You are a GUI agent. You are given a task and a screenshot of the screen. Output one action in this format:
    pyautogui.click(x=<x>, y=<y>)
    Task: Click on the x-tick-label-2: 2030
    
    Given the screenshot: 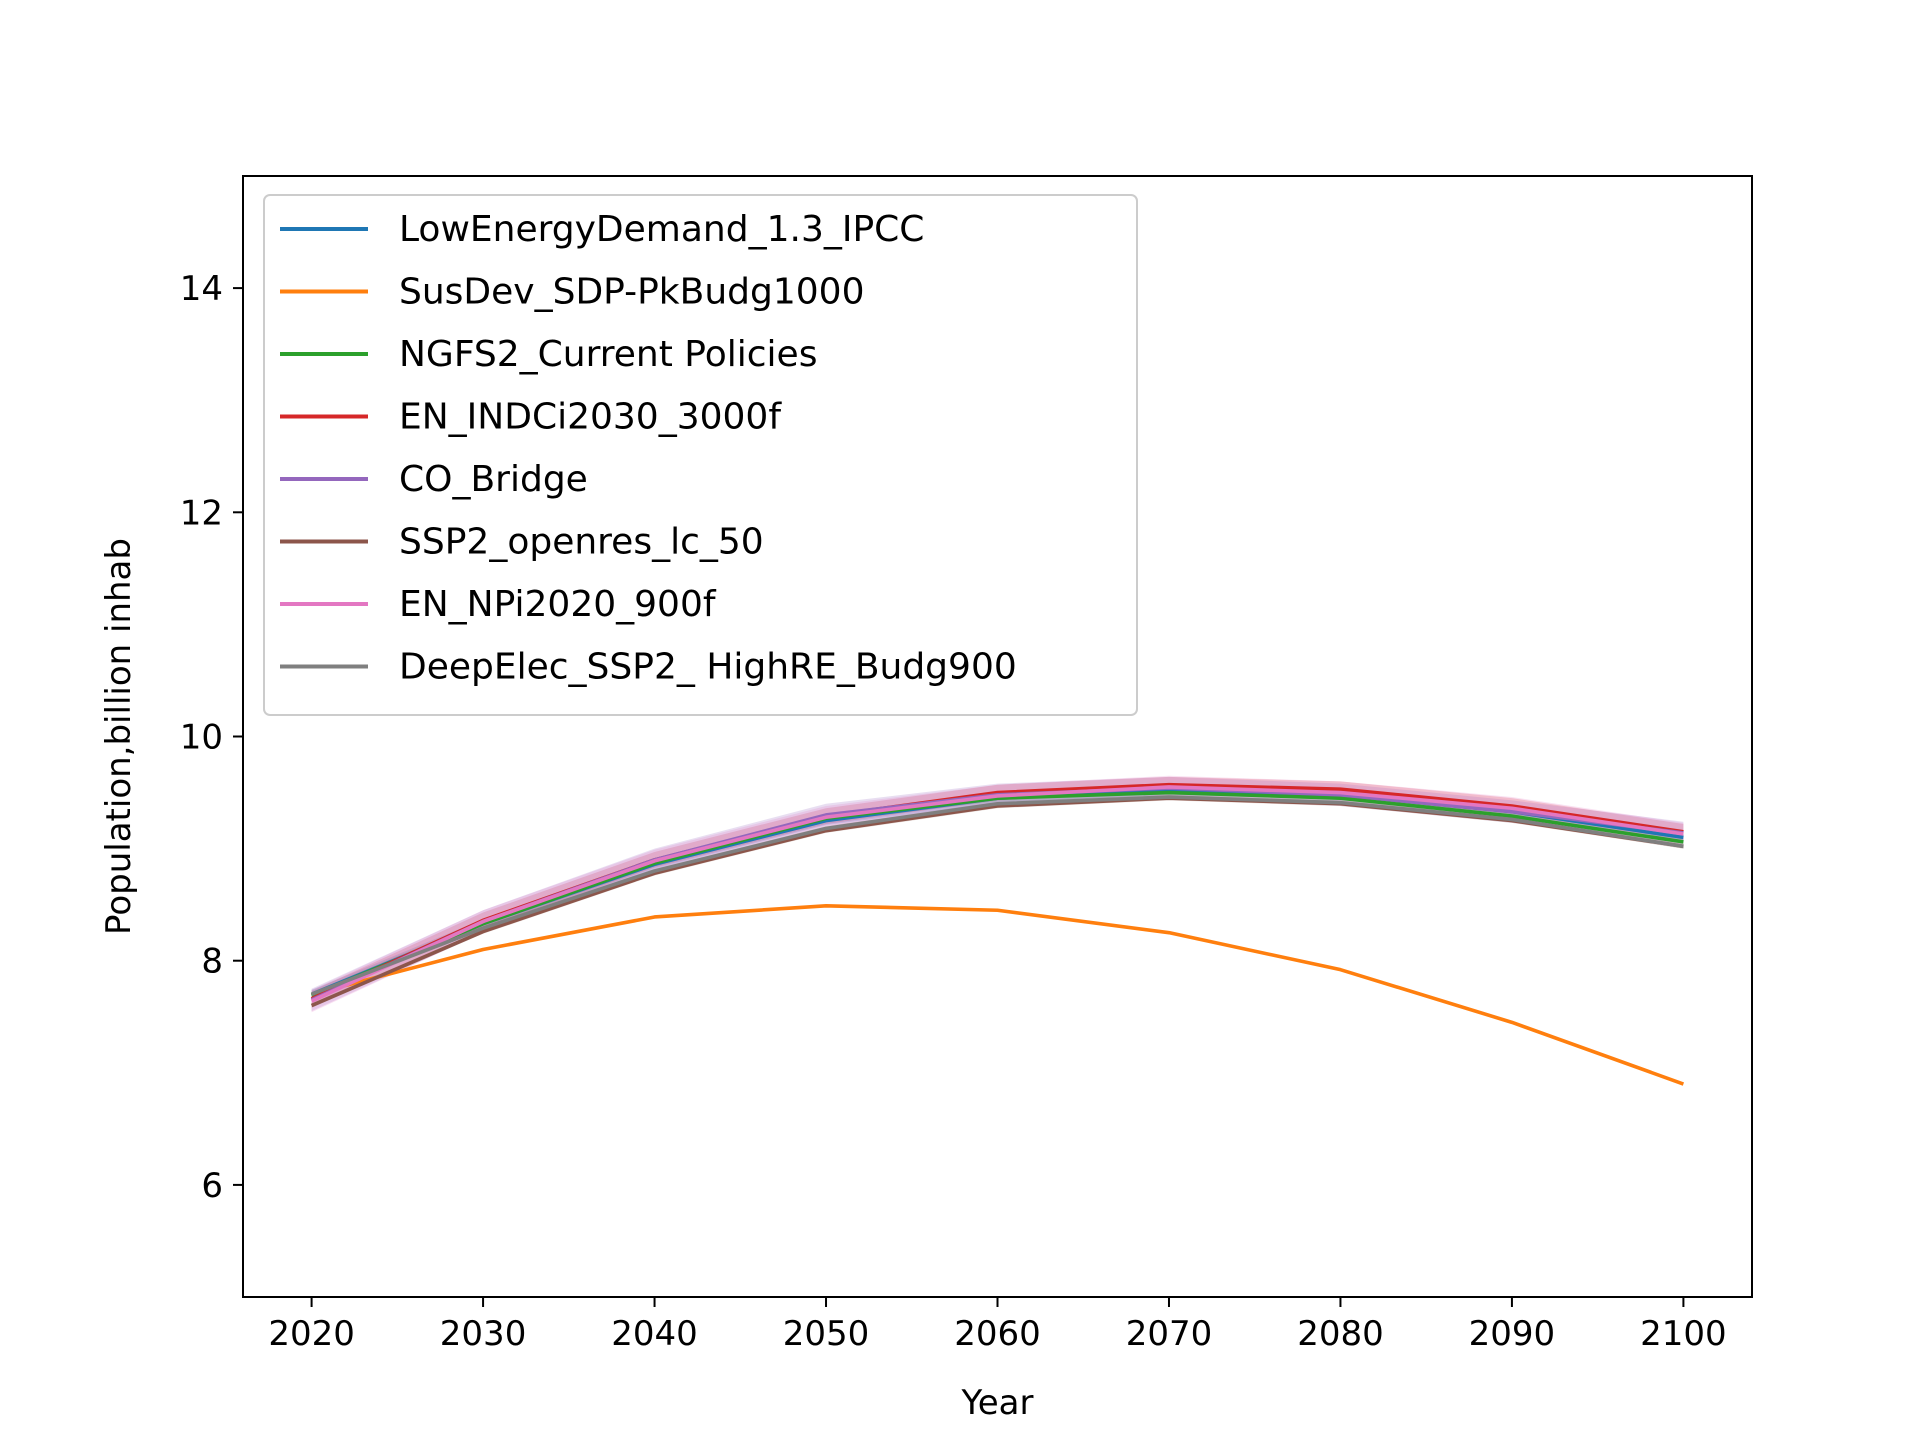 What is the action you would take?
    pyautogui.click(x=483, y=1334)
    